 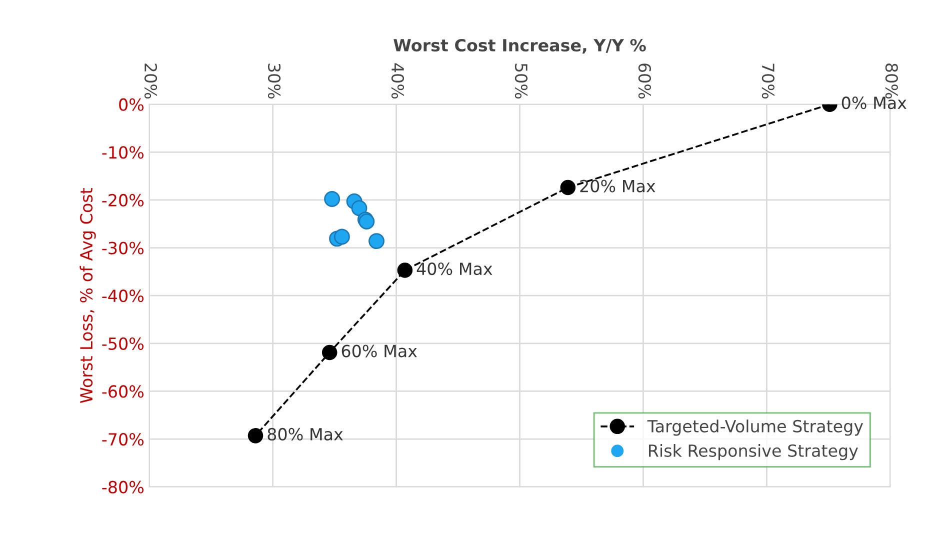 What do you see at coordinates (123, 152) in the screenshot?
I see `y-tick-label: -10%` at bounding box center [123, 152].